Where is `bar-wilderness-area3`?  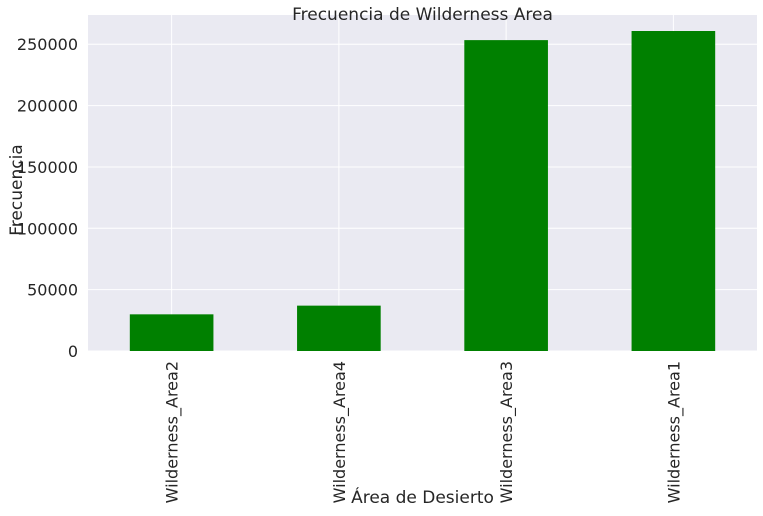
bar-wilderness-area3 is located at coordinates (506, 195).